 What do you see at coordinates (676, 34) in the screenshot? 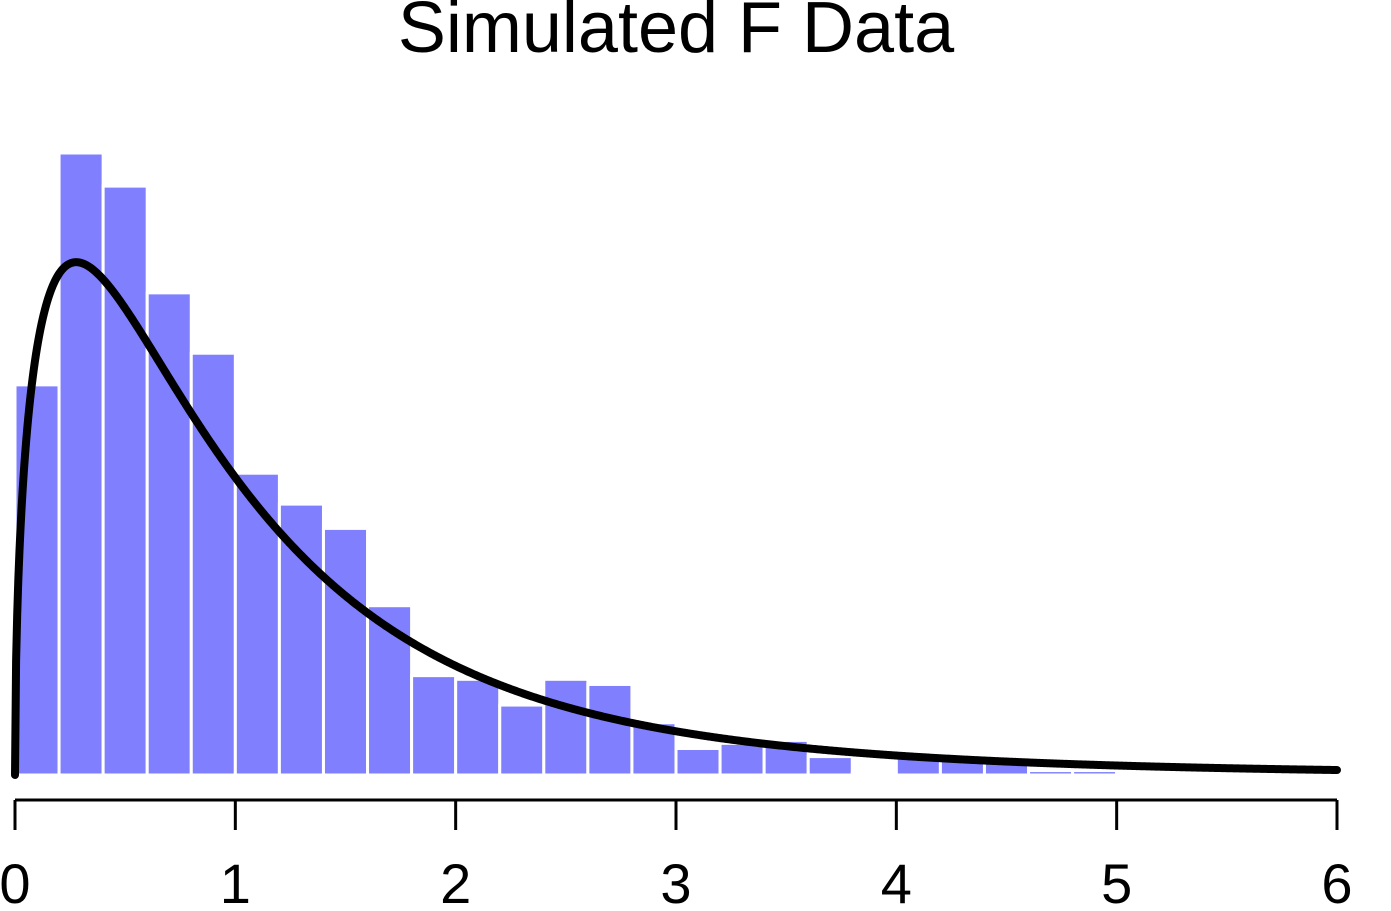
I see `chart-title: Simulated F Data` at bounding box center [676, 34].